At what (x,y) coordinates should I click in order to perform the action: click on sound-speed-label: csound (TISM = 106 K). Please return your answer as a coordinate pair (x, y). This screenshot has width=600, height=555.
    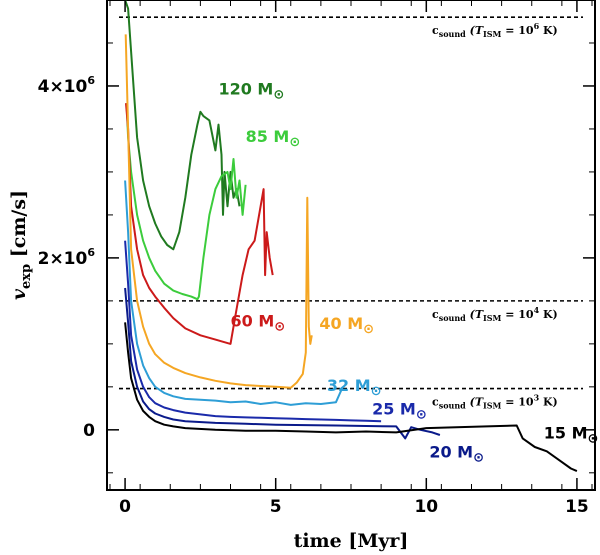
    Looking at the image, I should click on (495, 30).